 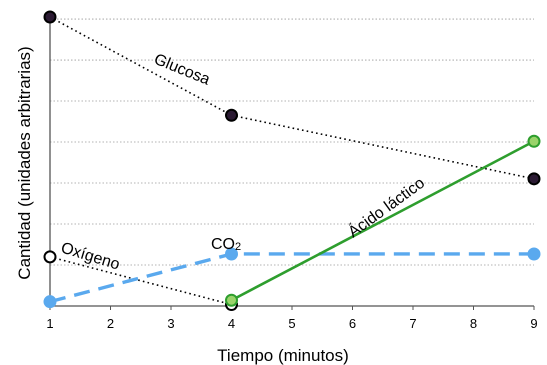 What do you see at coordinates (533, 323) in the screenshot?
I see `x-tick-label: 9` at bounding box center [533, 323].